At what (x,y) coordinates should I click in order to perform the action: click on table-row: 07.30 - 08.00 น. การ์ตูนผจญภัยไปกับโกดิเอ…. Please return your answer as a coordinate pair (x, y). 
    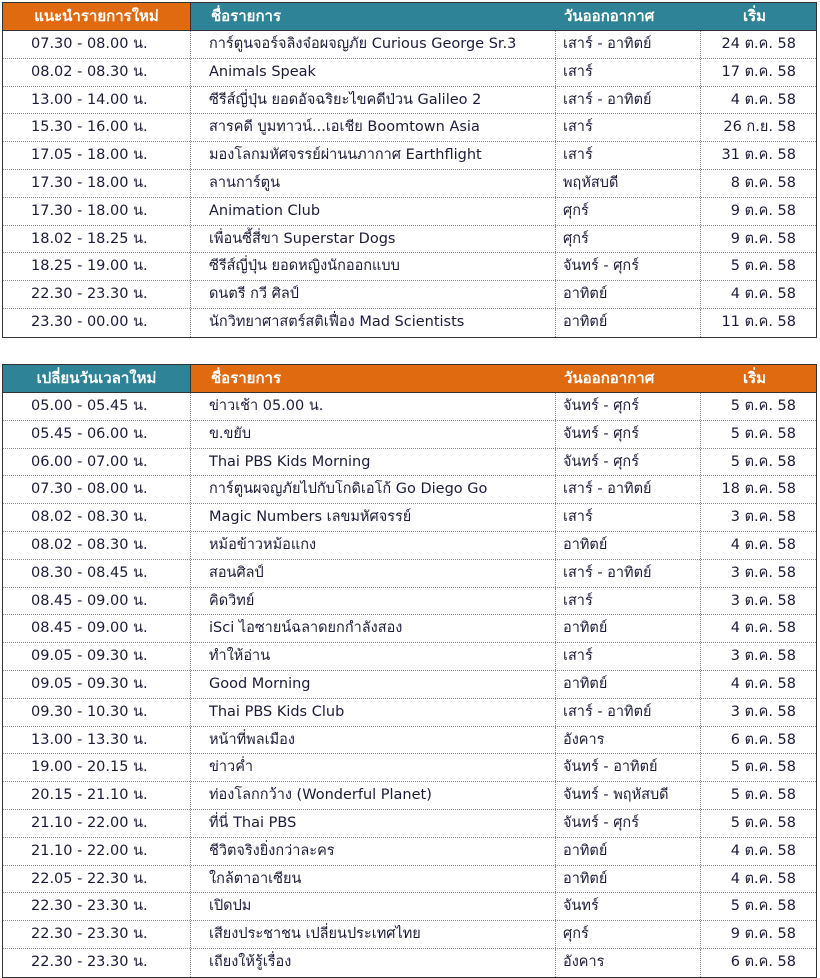
    Looking at the image, I should click on (409, 490).